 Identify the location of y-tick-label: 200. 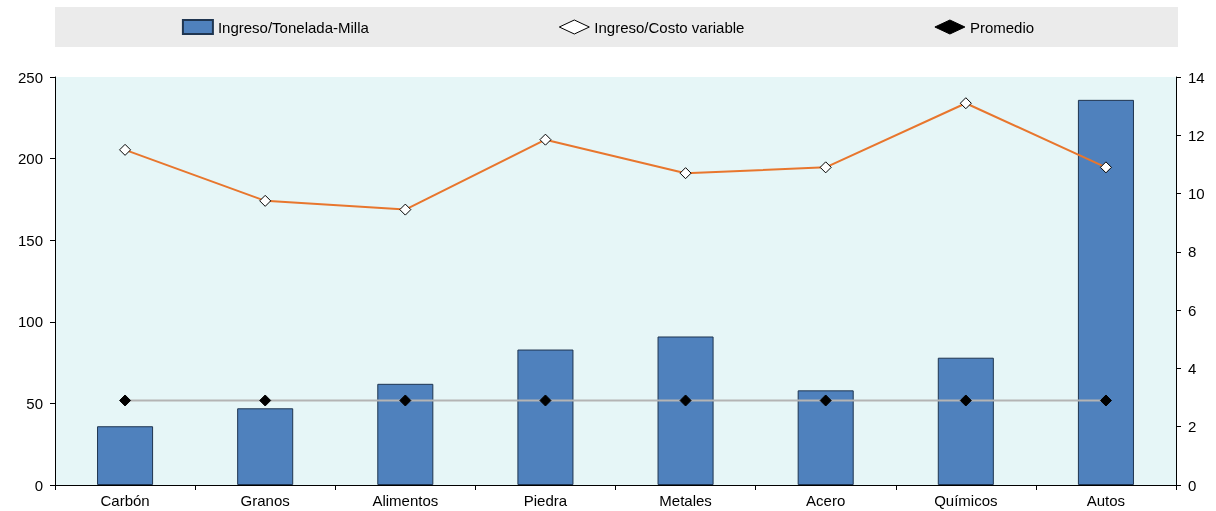
(30, 159).